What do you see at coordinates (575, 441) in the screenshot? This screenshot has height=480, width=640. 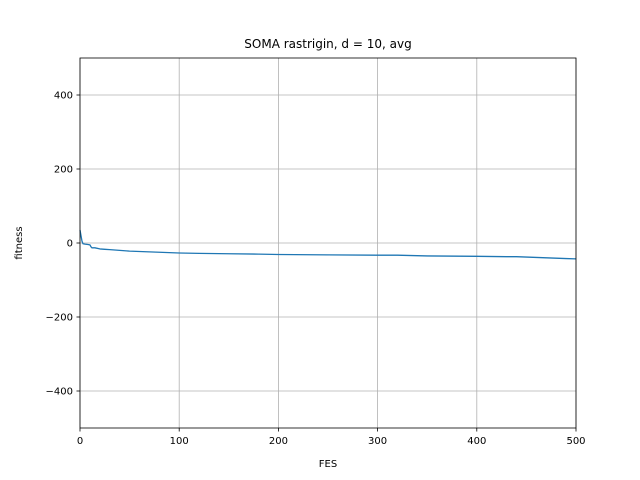 I see `x-tick-label: 500` at bounding box center [575, 441].